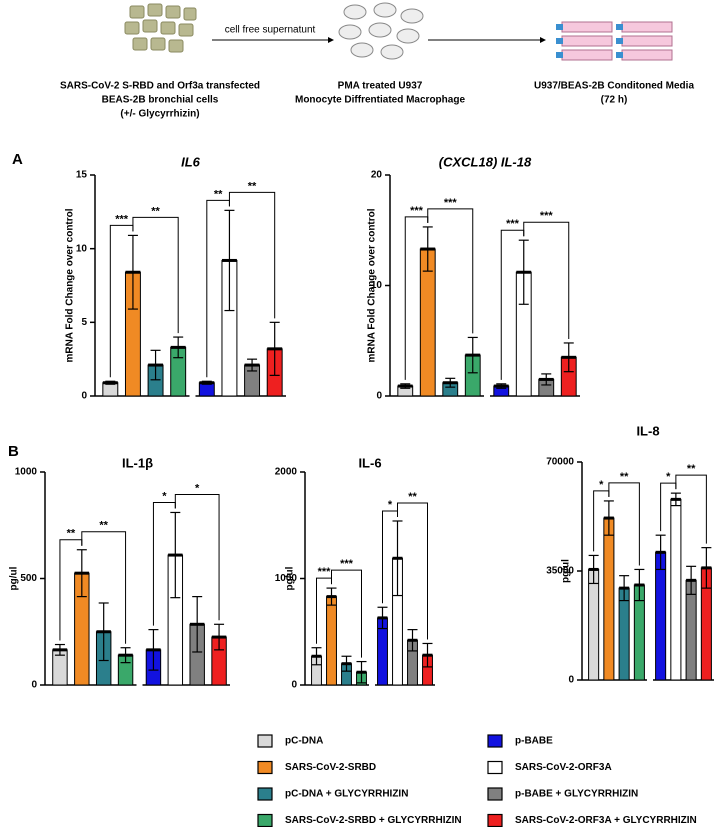 The image size is (721, 827). I want to click on legend-label: SARS-CoV-2-SRBD, so click(330, 767).